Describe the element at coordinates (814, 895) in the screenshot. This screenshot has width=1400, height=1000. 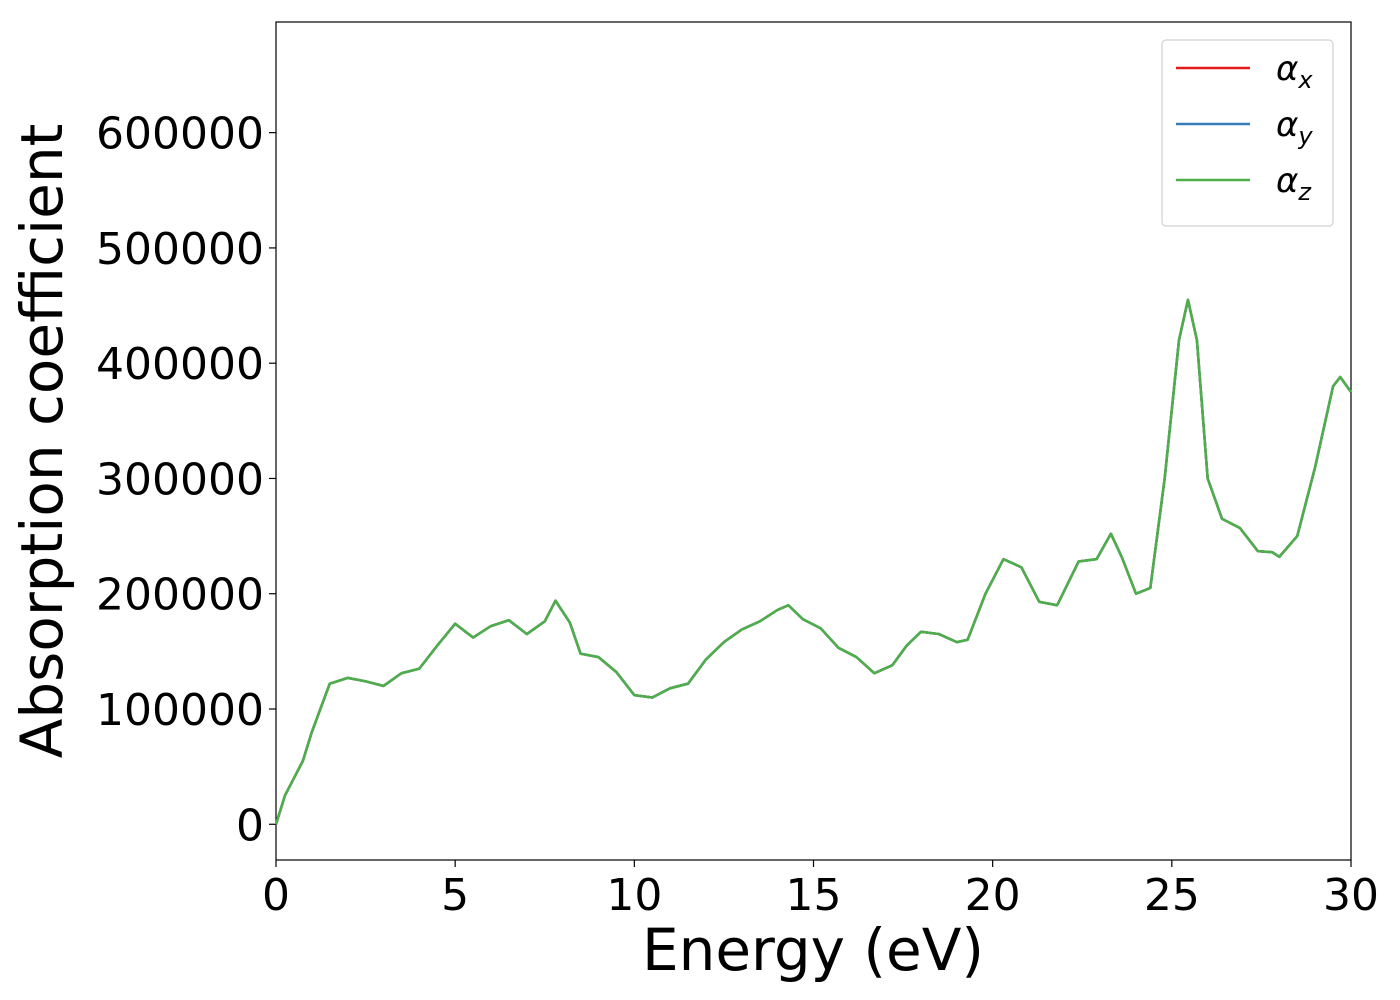
I see `x-tick-label: 15` at that location.